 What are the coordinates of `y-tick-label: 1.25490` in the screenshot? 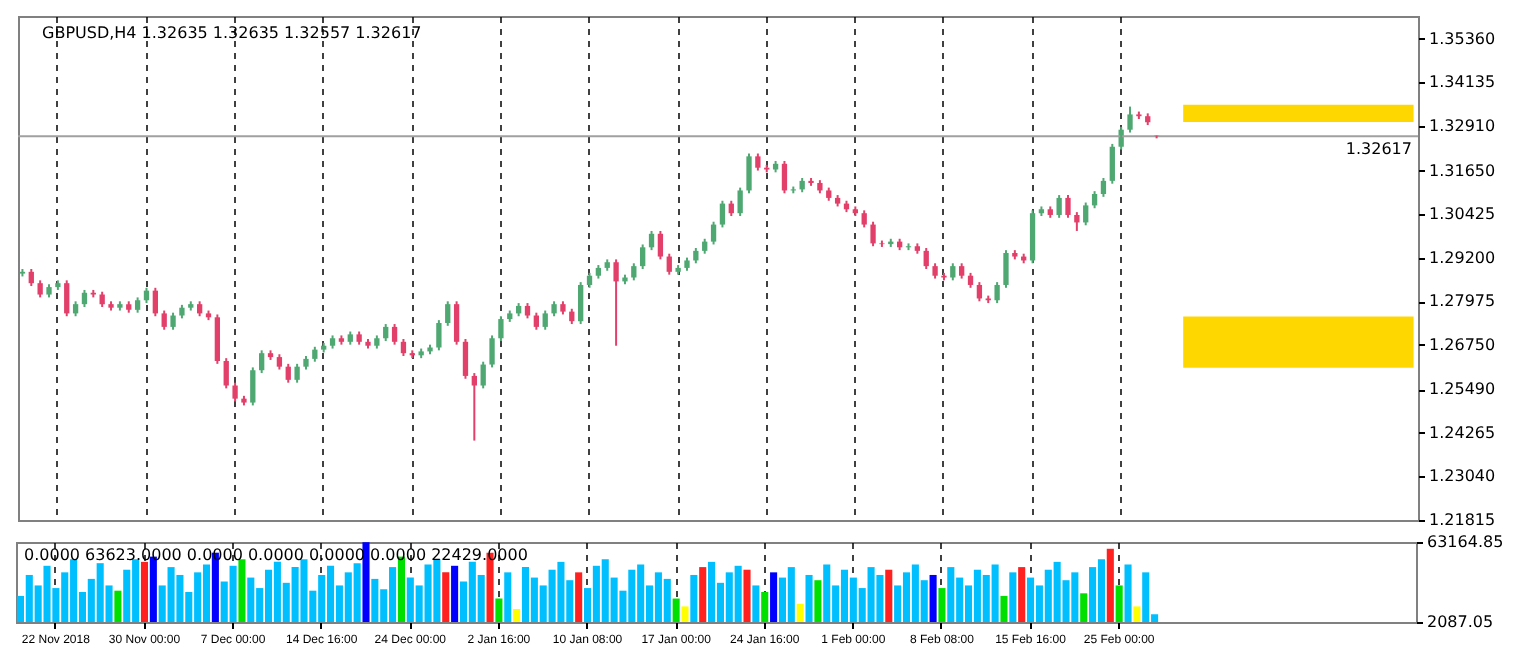 It's located at (1462, 389).